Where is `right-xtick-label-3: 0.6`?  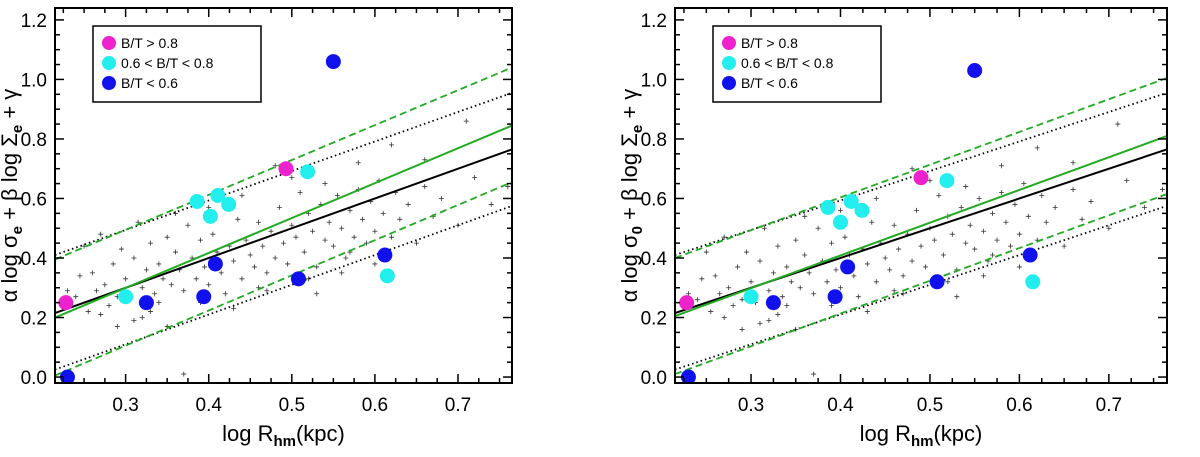
right-xtick-label-3: 0.6 is located at coordinates (1019, 405).